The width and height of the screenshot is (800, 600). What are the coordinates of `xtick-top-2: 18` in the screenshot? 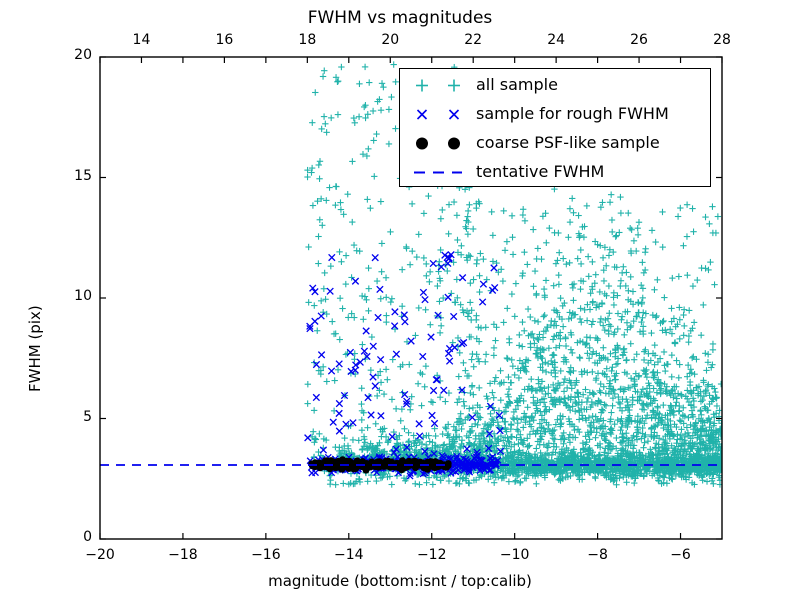 It's located at (307, 40).